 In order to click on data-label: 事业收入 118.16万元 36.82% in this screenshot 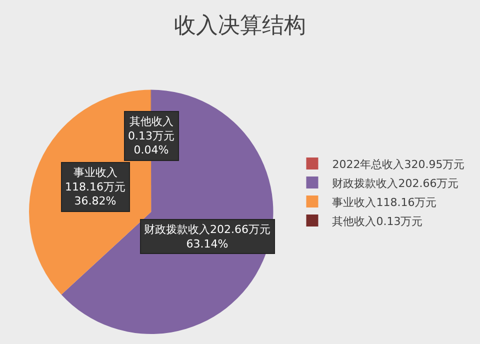, I will do `click(95, 187)`.